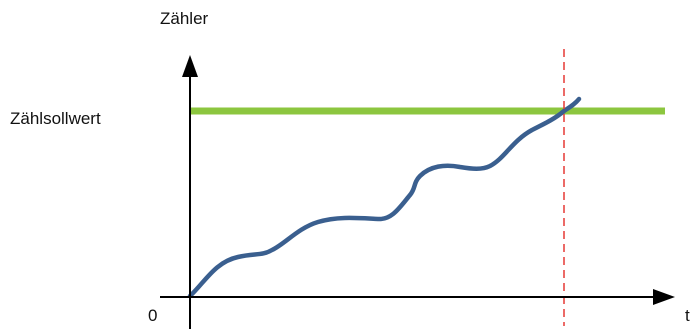  I want to click on y-axis-label: Zähler, so click(184, 18).